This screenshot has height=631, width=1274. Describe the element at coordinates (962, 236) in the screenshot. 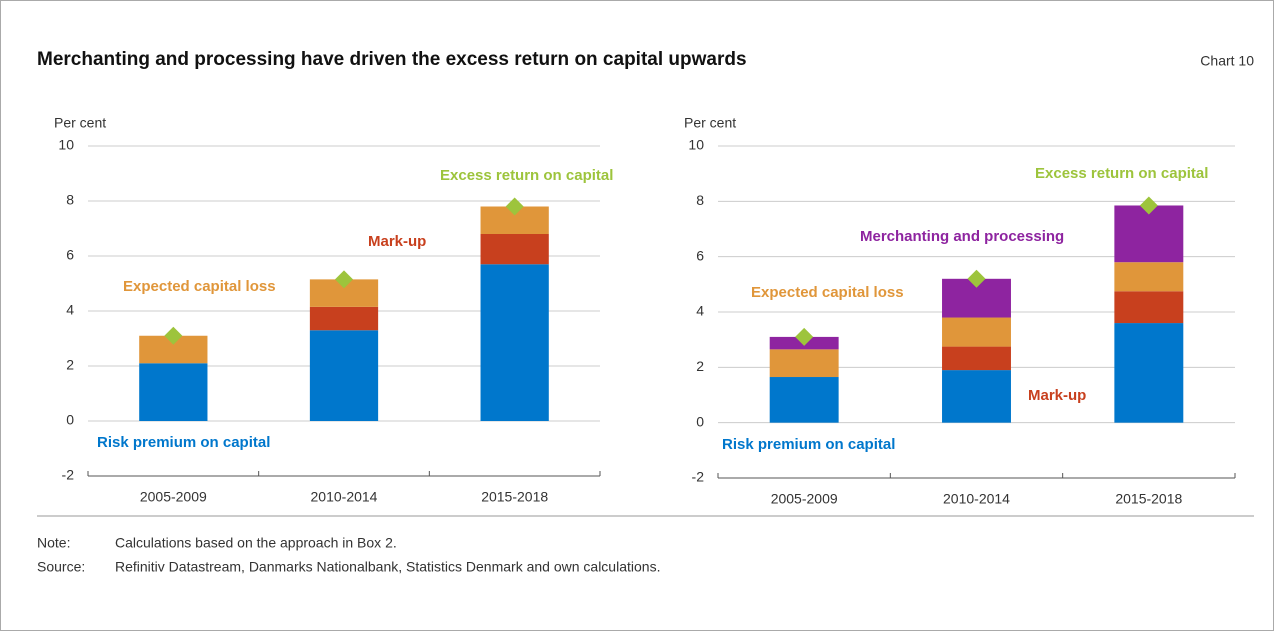

I see `series-label: Merchanting and processing` at that location.